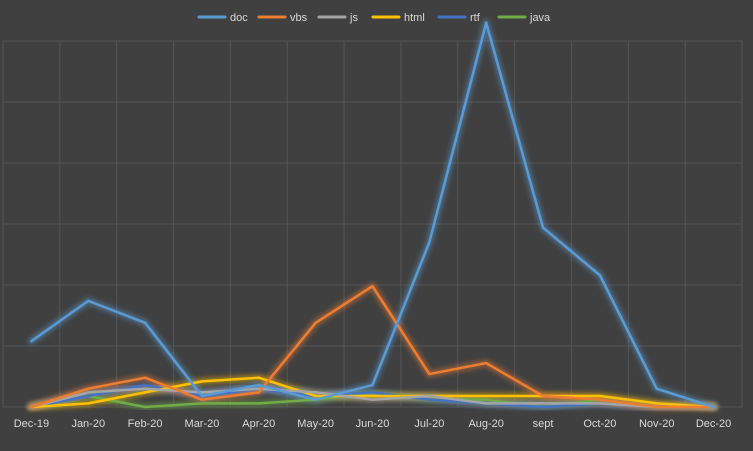  What do you see at coordinates (656, 424) in the screenshot?
I see `x-tick-label: Nov-20` at bounding box center [656, 424].